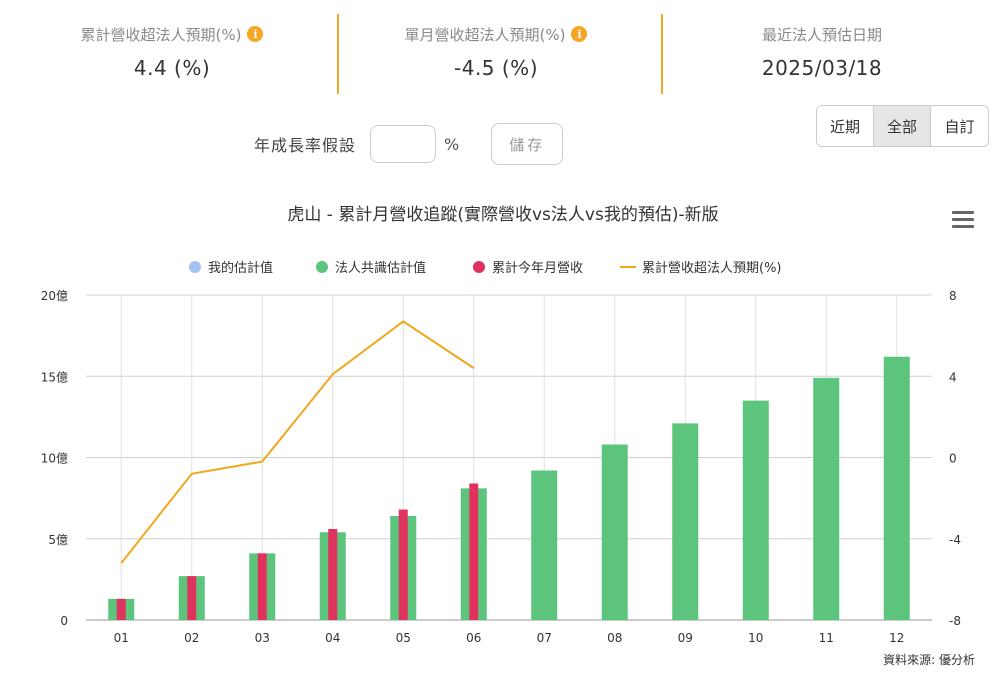 The image size is (1006, 678). I want to click on stat-value: 4.4 (%), so click(172, 68).